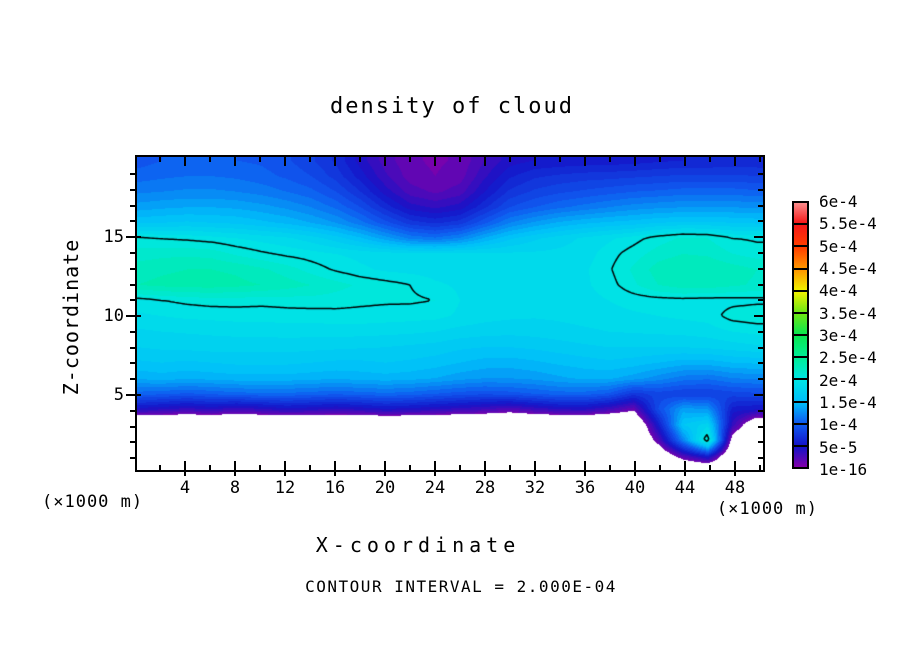  I want to click on x-axis-tick-label: 12, so click(285, 488).